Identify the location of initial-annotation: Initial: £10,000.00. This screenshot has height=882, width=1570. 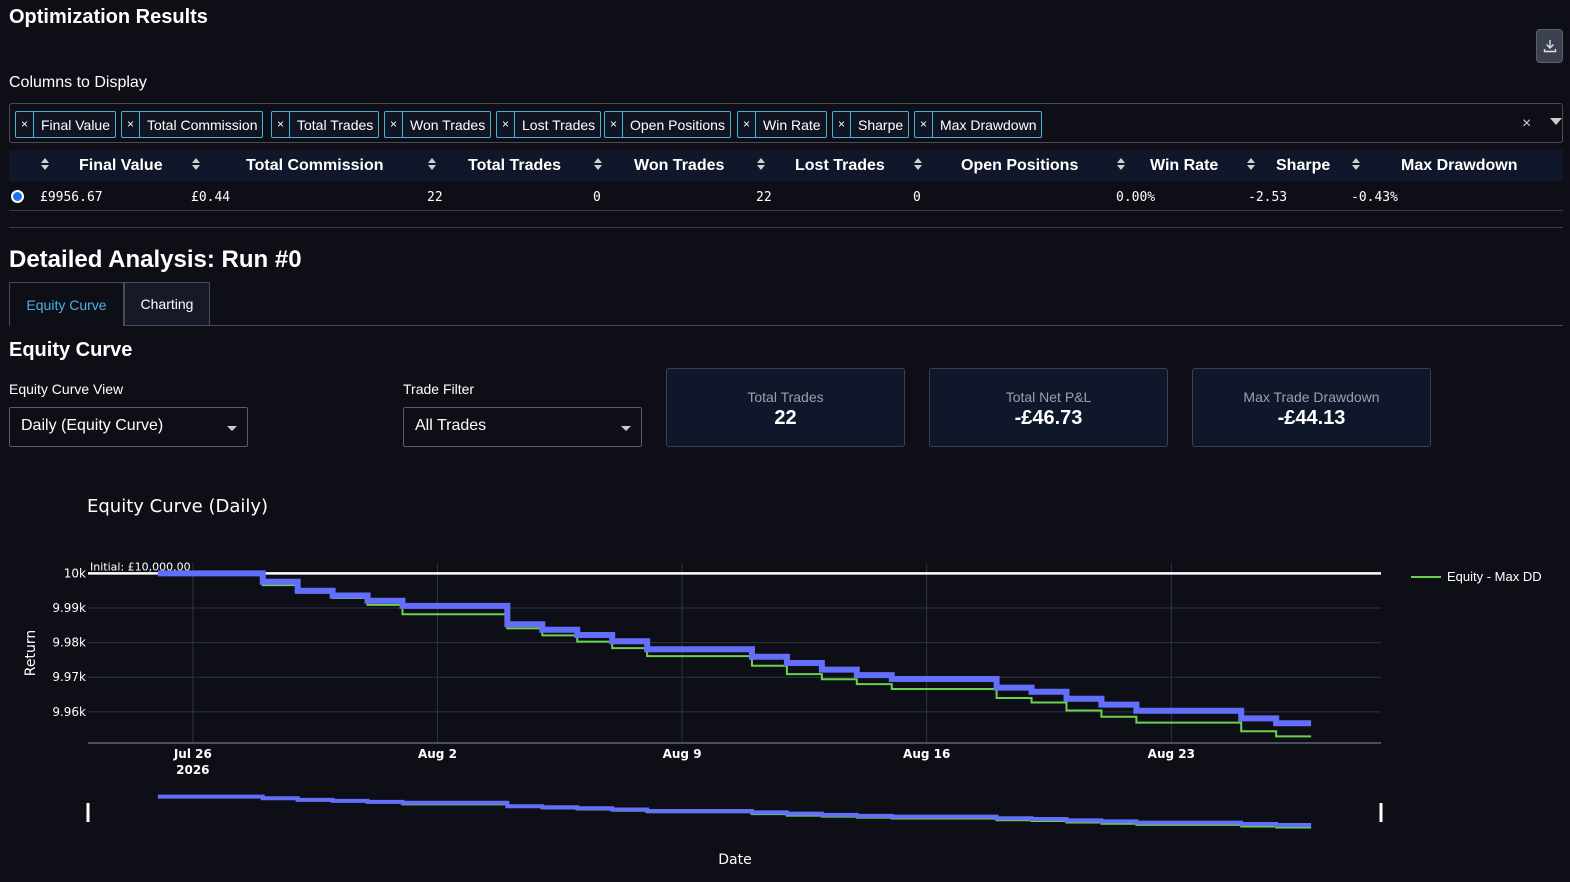
(140, 566).